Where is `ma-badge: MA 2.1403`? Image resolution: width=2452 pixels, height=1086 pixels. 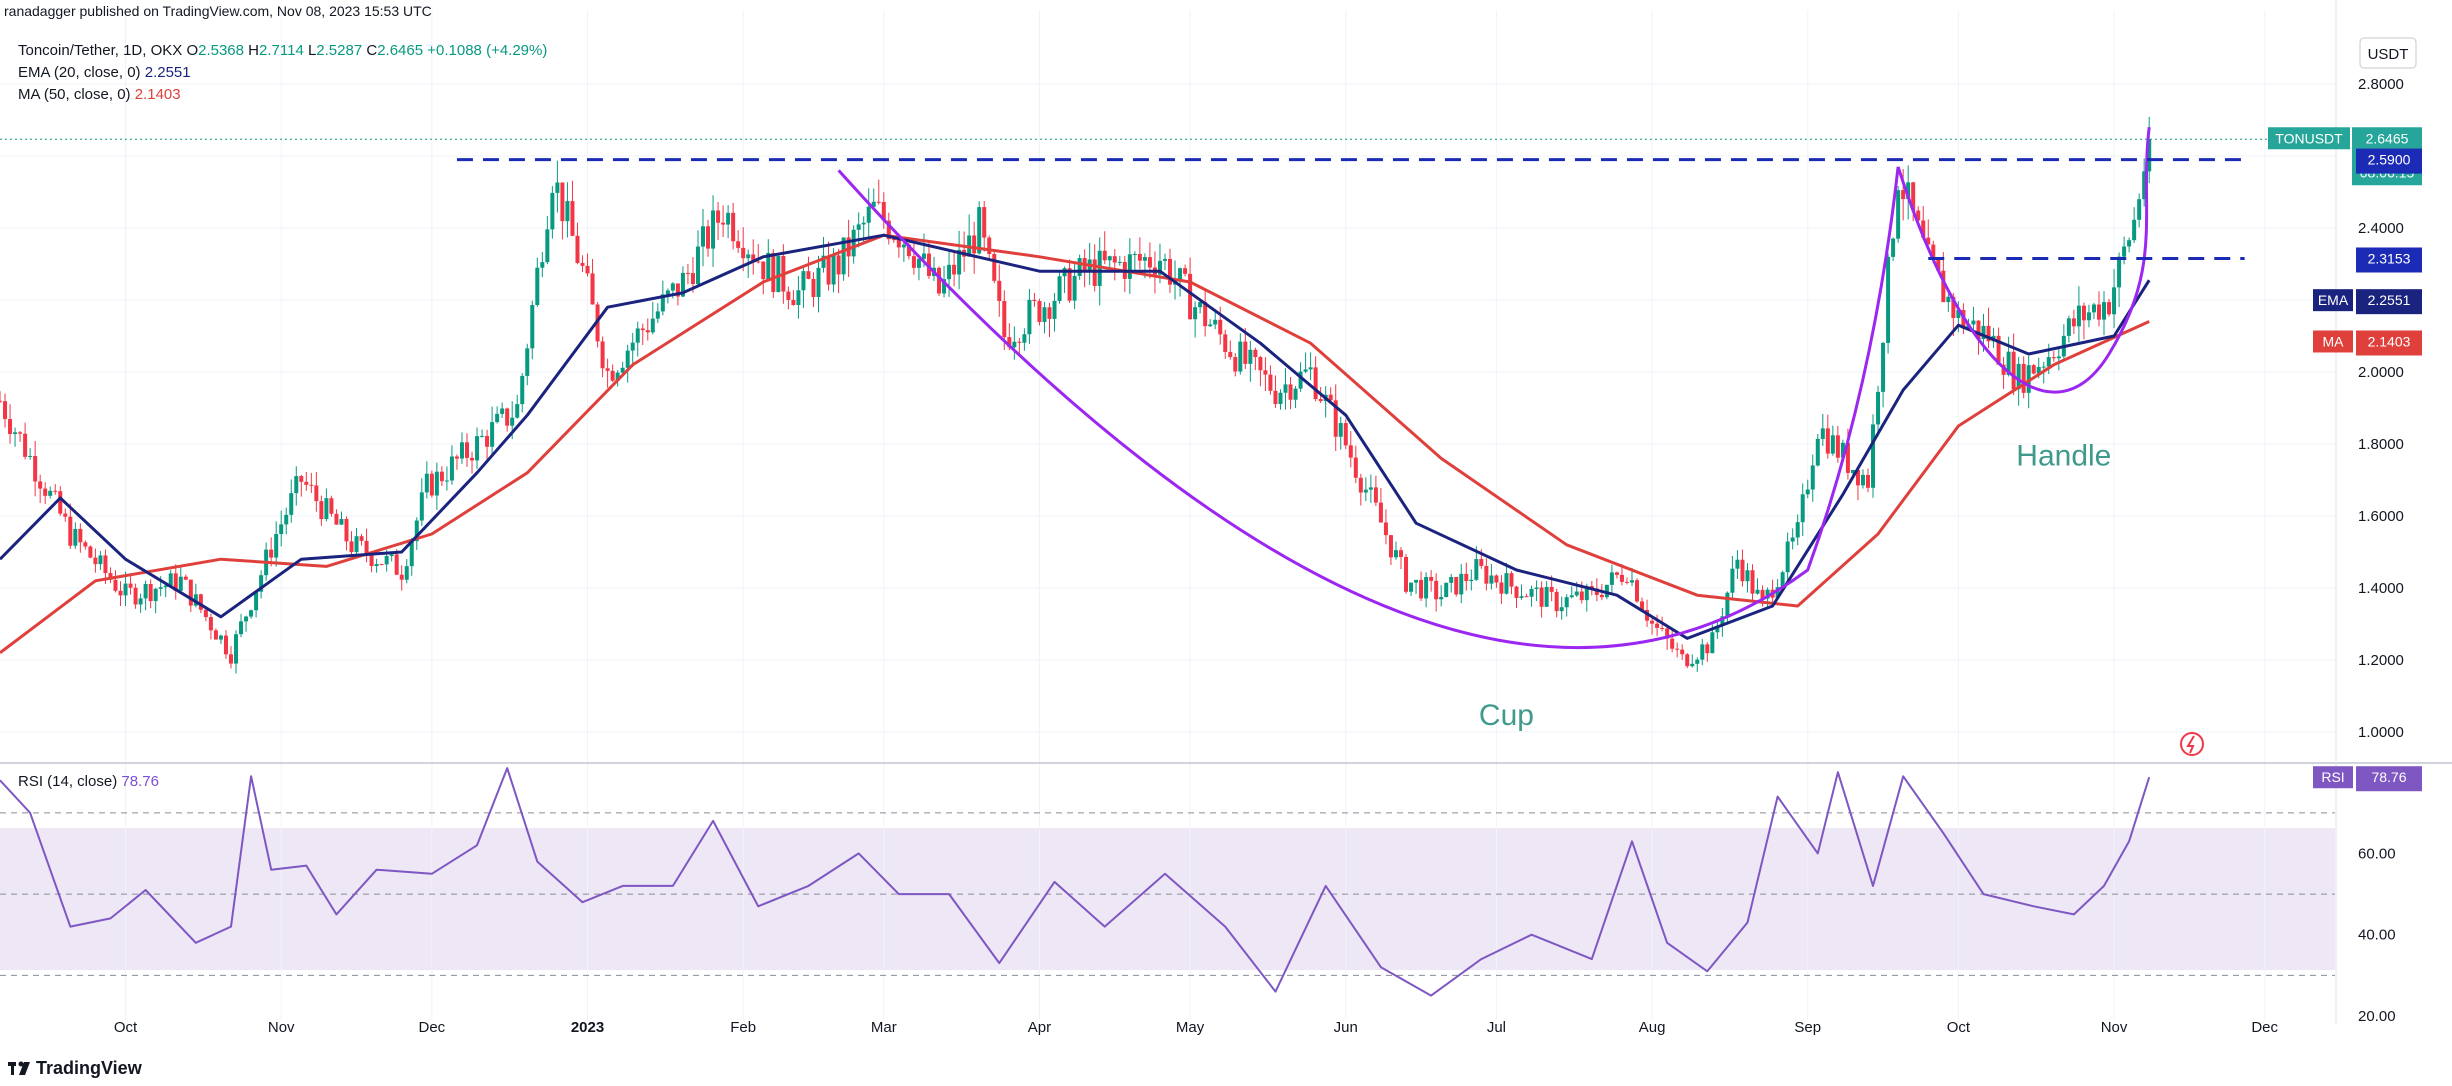
ma-badge: MA 2.1403 is located at coordinates (2367, 343).